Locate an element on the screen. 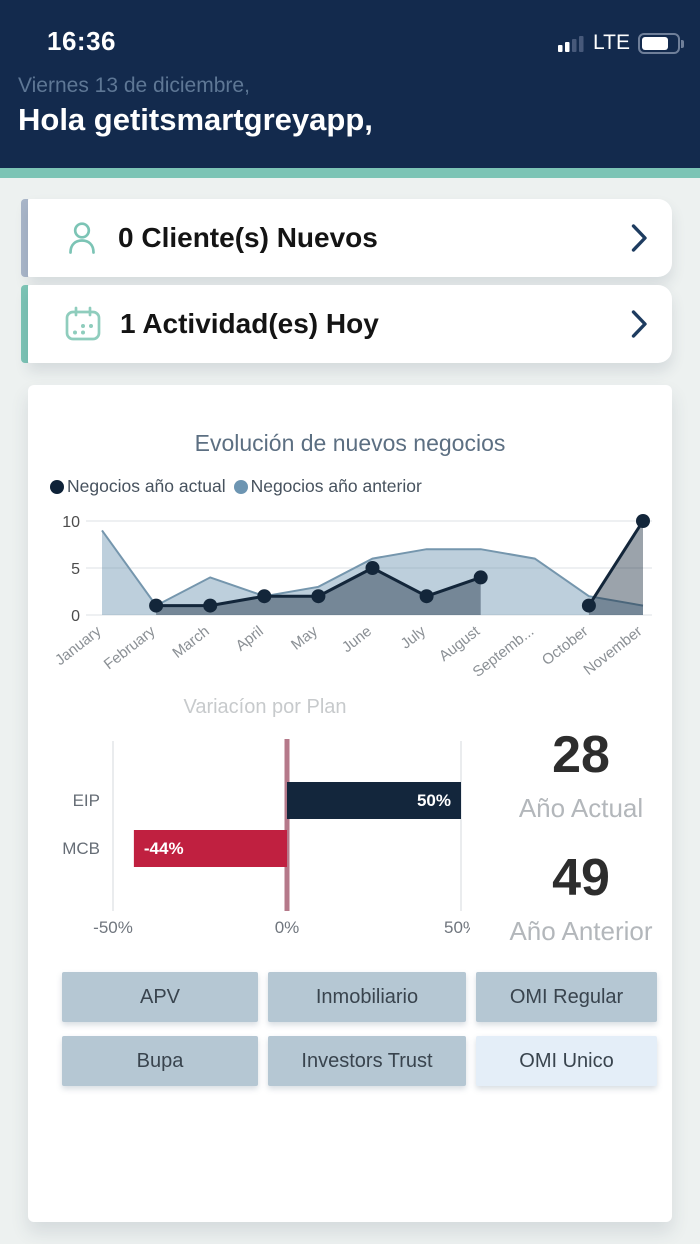  x-tick-label: May is located at coordinates (304, 637).